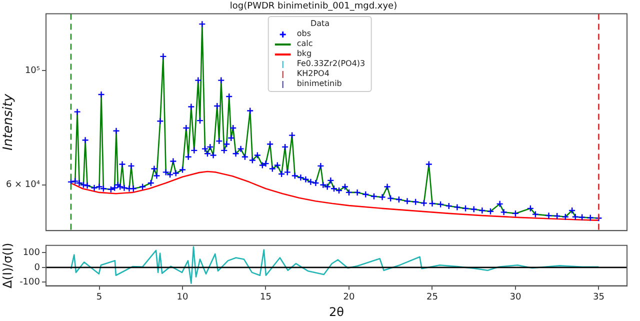 The image size is (640, 321). What do you see at coordinates (313, 74) in the screenshot?
I see `legend-label: KH2PO4` at bounding box center [313, 74].